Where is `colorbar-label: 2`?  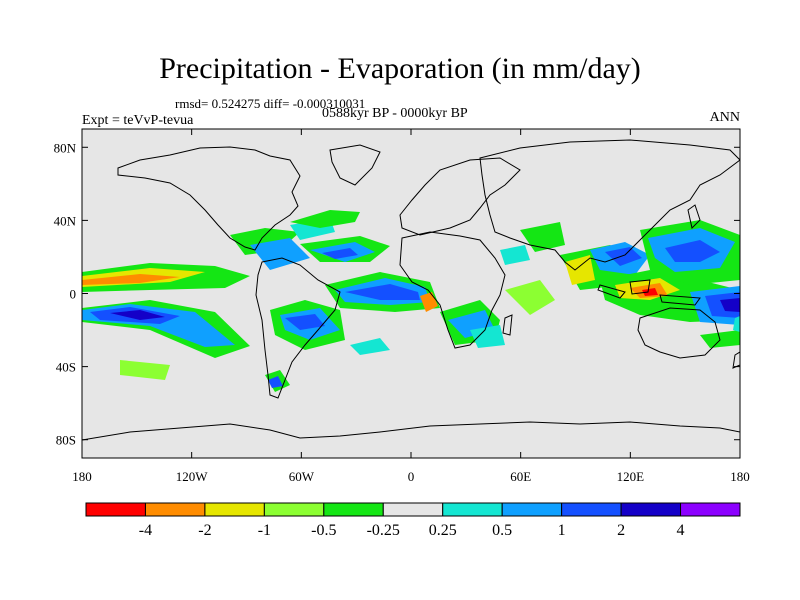
colorbar-label: 2 is located at coordinates (621, 530).